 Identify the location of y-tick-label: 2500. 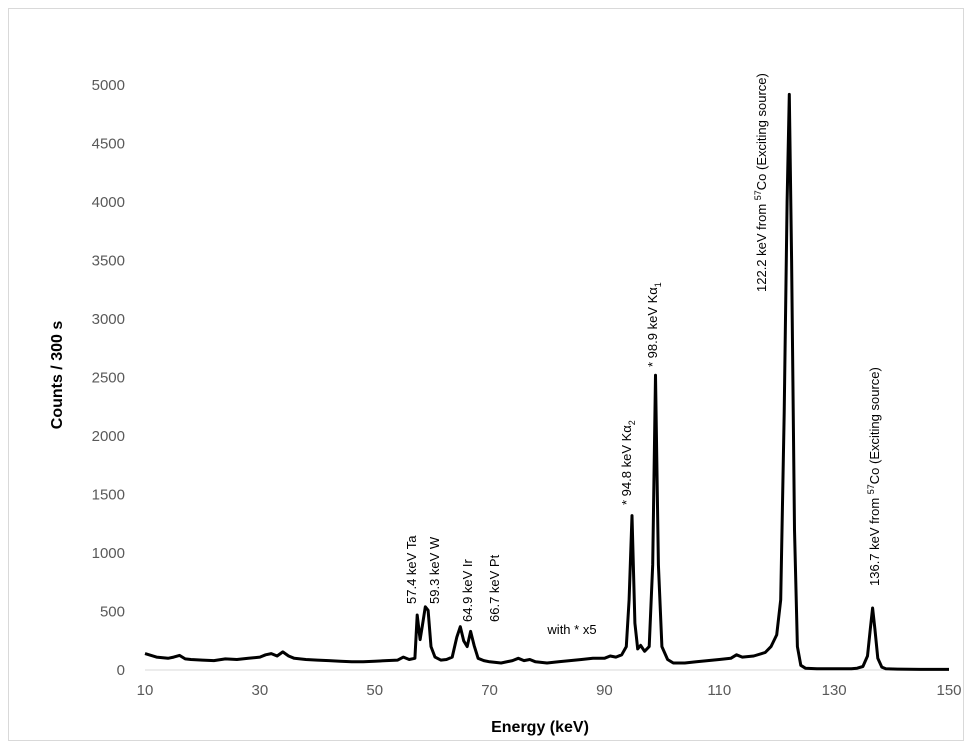
(108, 378).